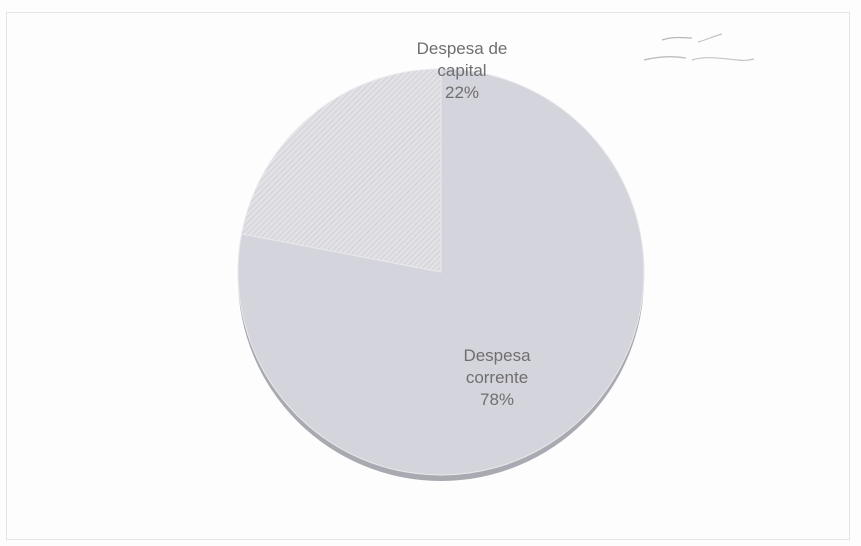  I want to click on slice-label-line: corrente, so click(497, 377).